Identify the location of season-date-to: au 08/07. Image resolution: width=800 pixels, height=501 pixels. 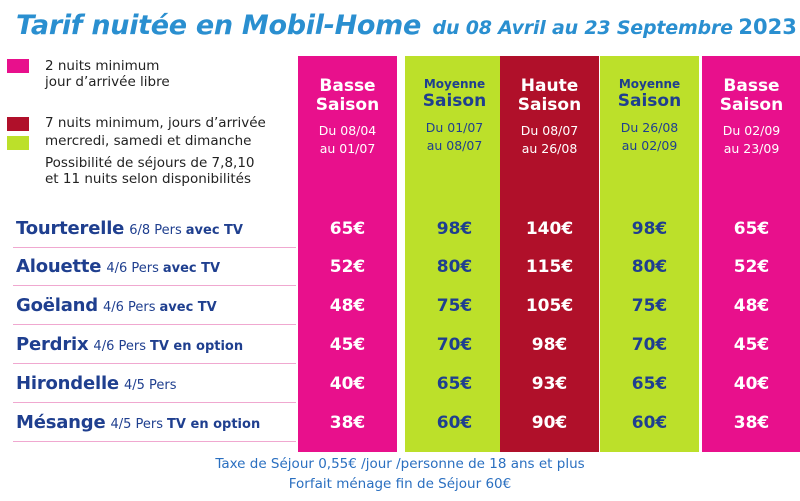
(454, 145).